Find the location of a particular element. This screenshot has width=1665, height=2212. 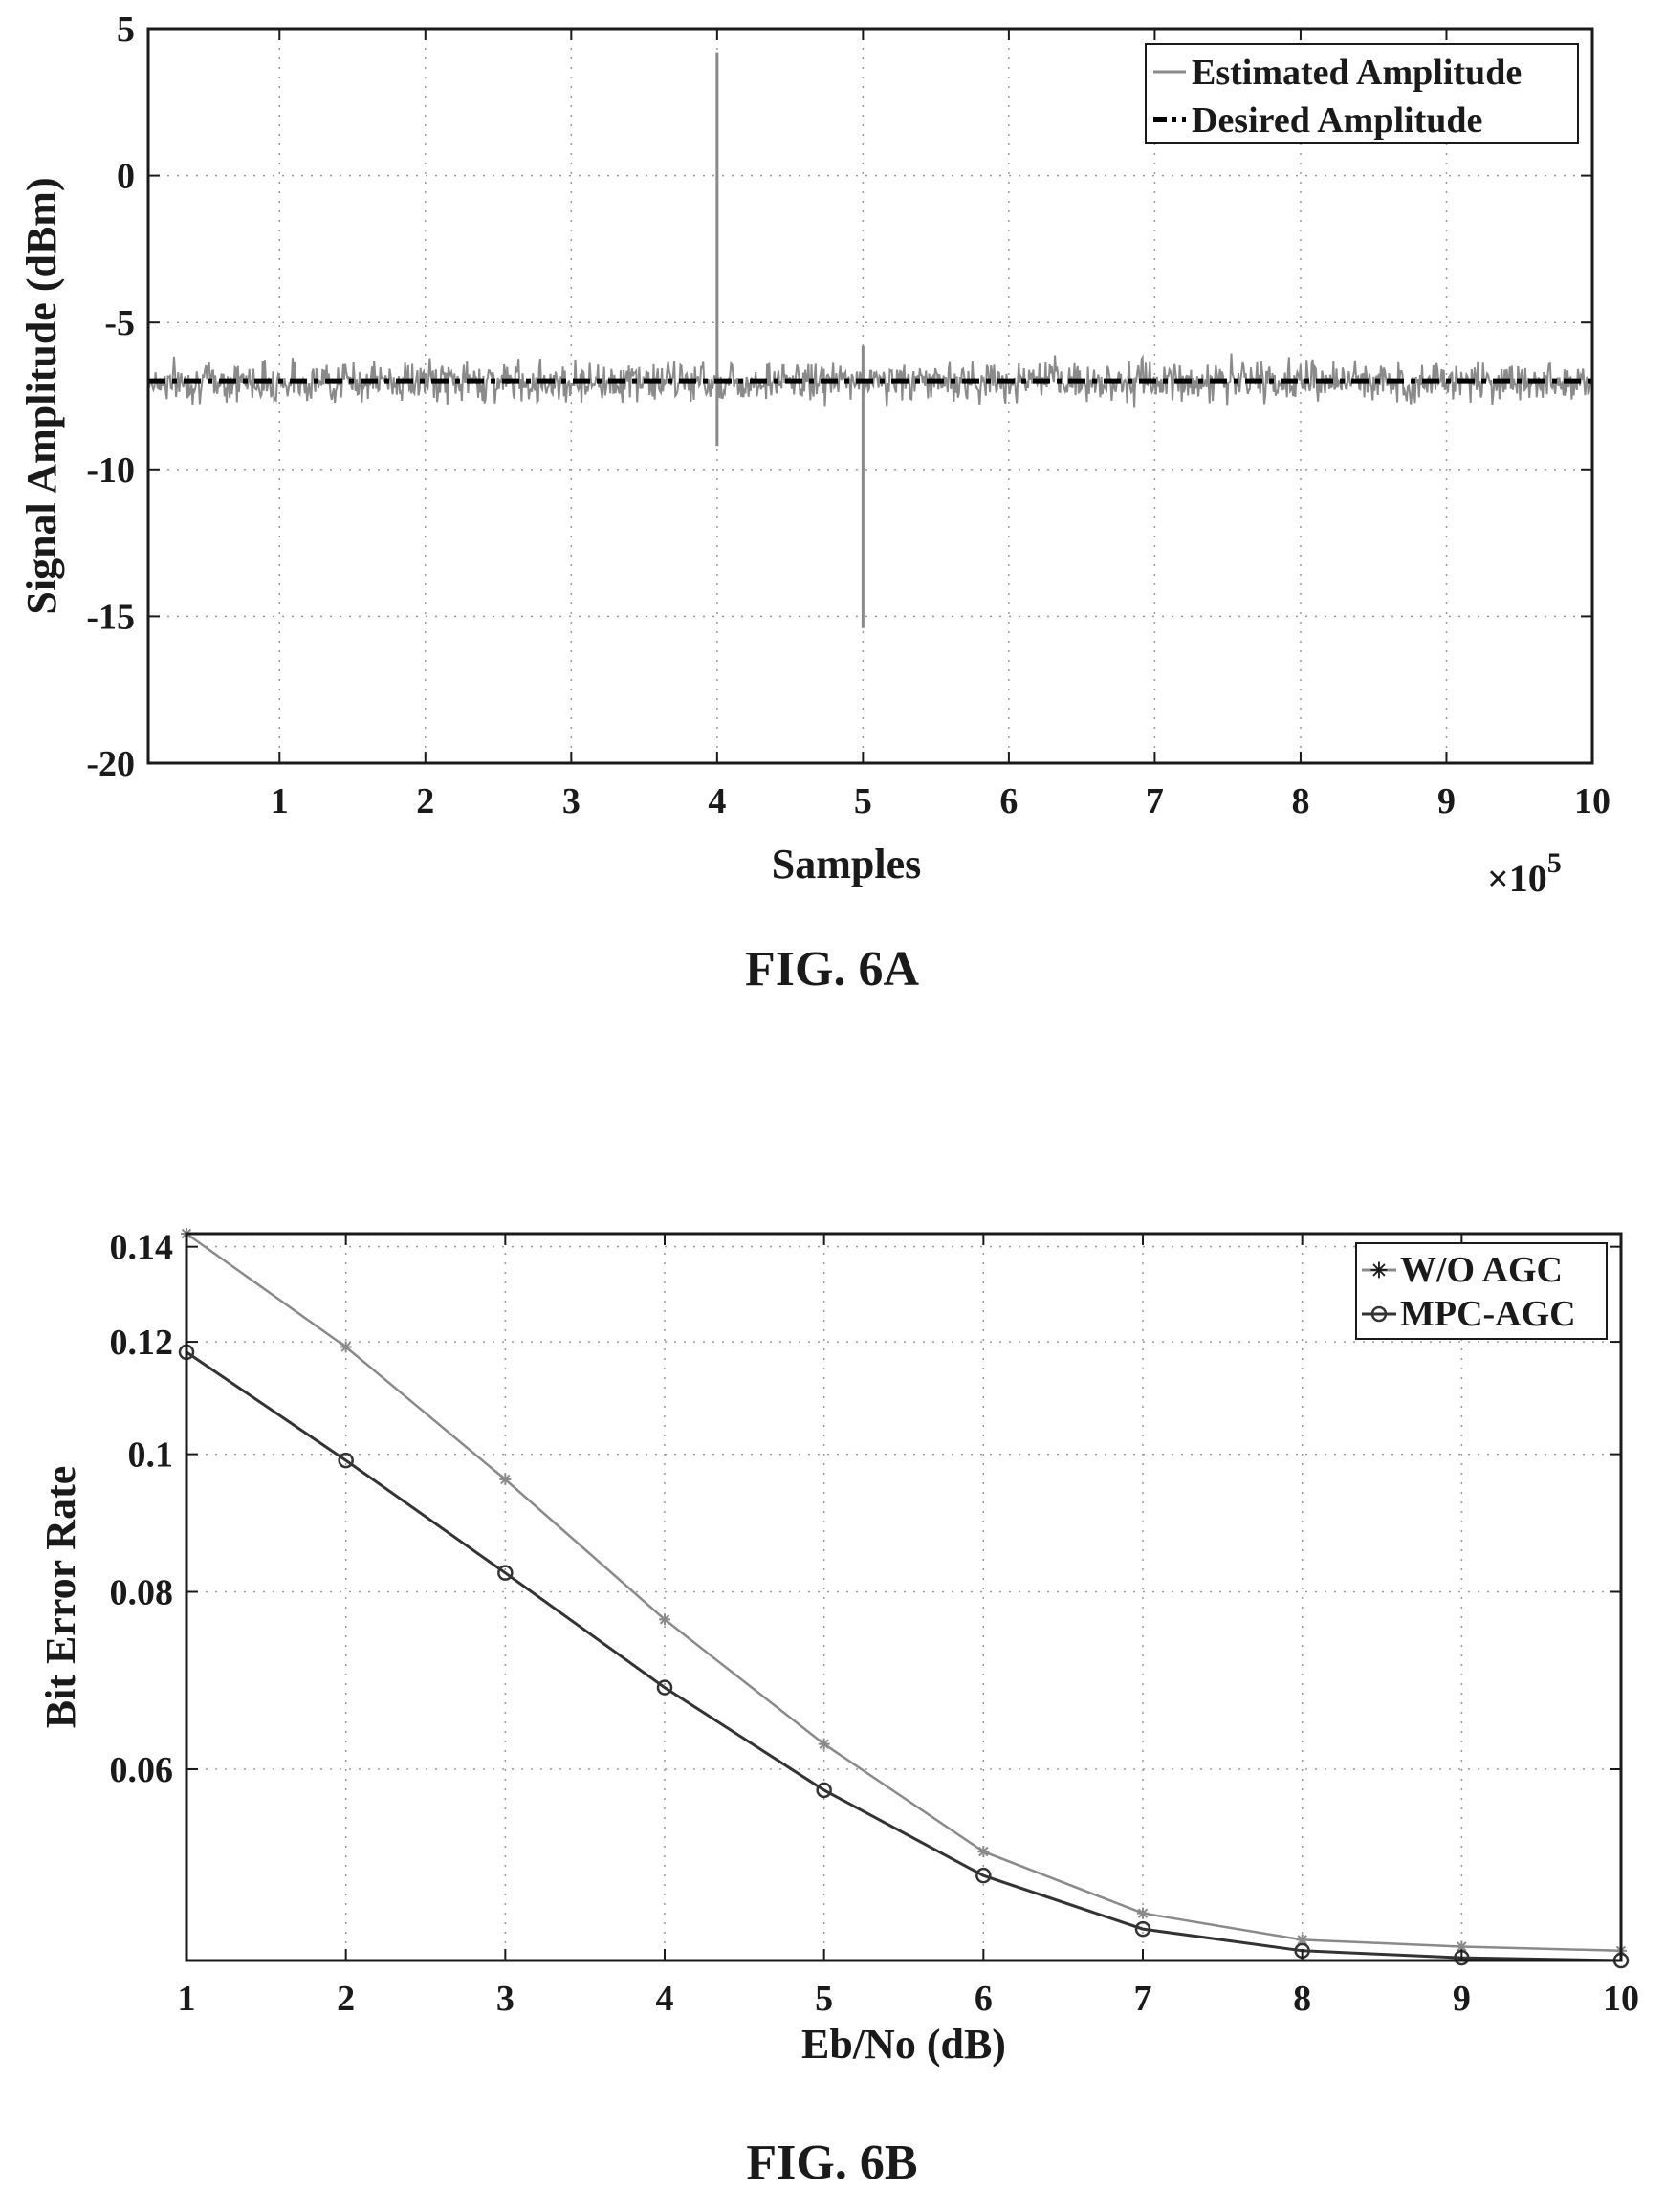

chart-6b-xlabel: Eb/No (dB) is located at coordinates (903, 2045).